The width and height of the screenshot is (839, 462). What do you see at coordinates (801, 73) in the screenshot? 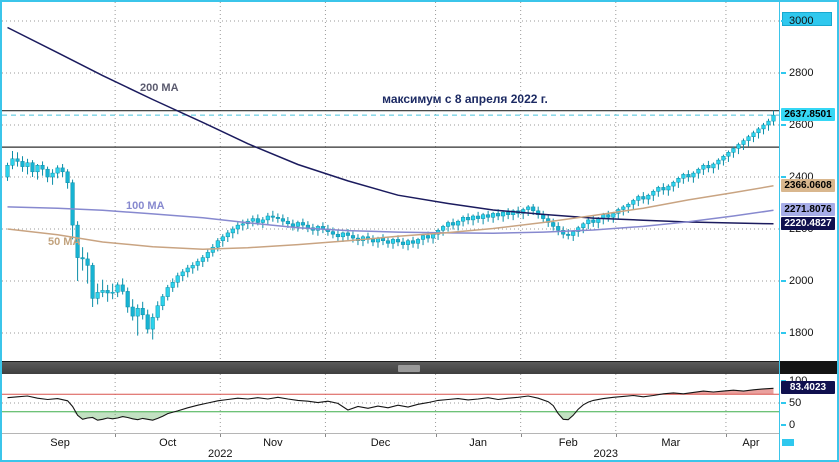
I see `price-axis-tick-label: 2800` at bounding box center [801, 73].